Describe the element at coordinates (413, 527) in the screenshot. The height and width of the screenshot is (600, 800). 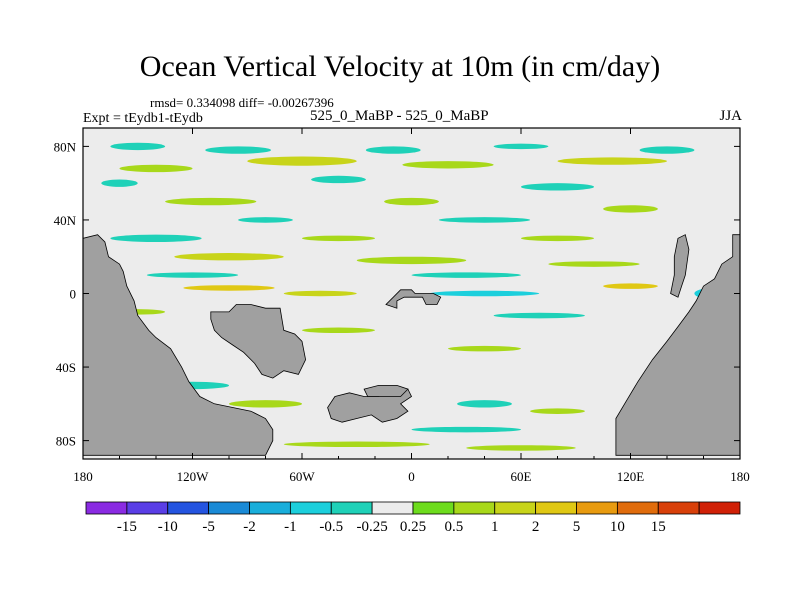
I see `colorbar-label: 0.25` at that location.